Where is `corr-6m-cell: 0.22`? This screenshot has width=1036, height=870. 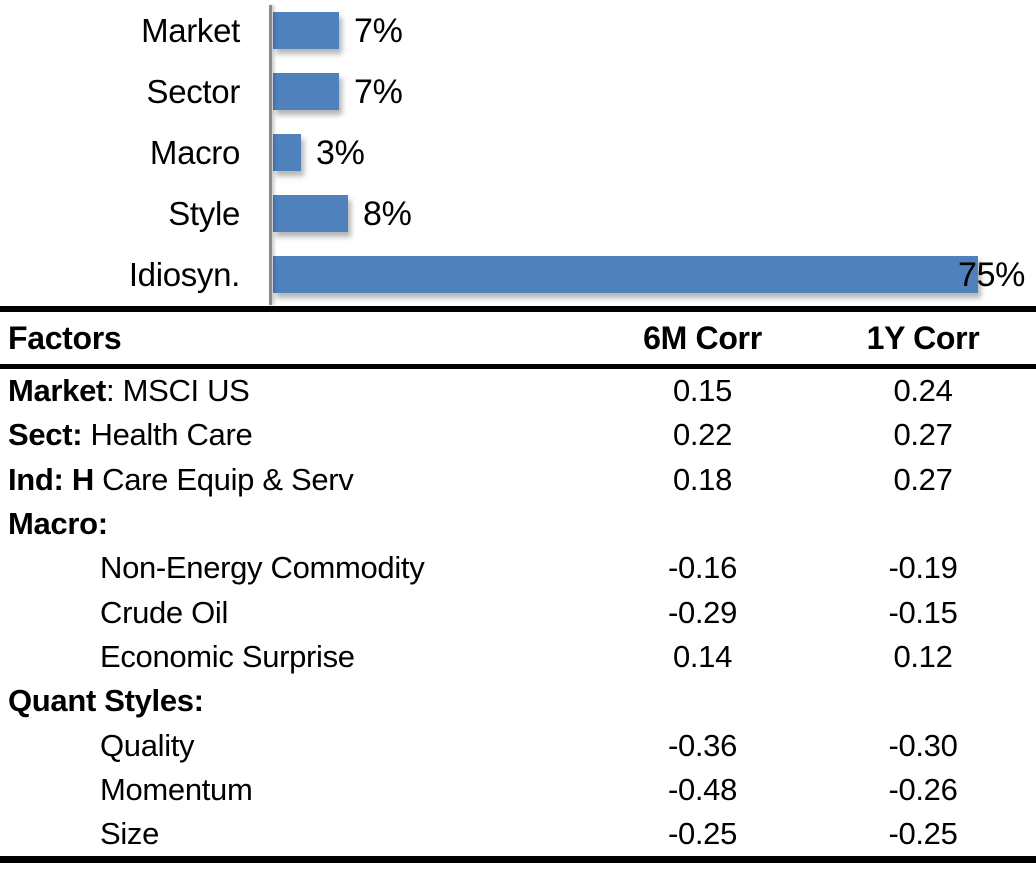 corr-6m-cell: 0.22 is located at coordinates (702, 435).